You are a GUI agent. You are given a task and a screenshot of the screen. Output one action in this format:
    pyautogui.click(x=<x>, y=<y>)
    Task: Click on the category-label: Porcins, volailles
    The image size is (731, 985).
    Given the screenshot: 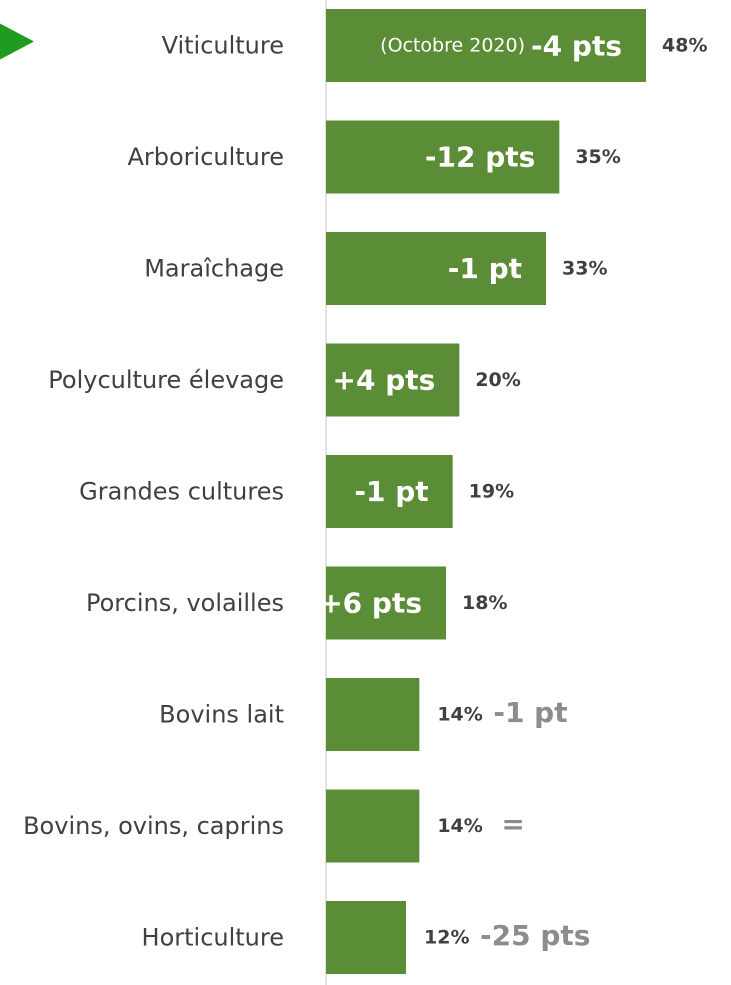 What is the action you would take?
    pyautogui.click(x=185, y=603)
    